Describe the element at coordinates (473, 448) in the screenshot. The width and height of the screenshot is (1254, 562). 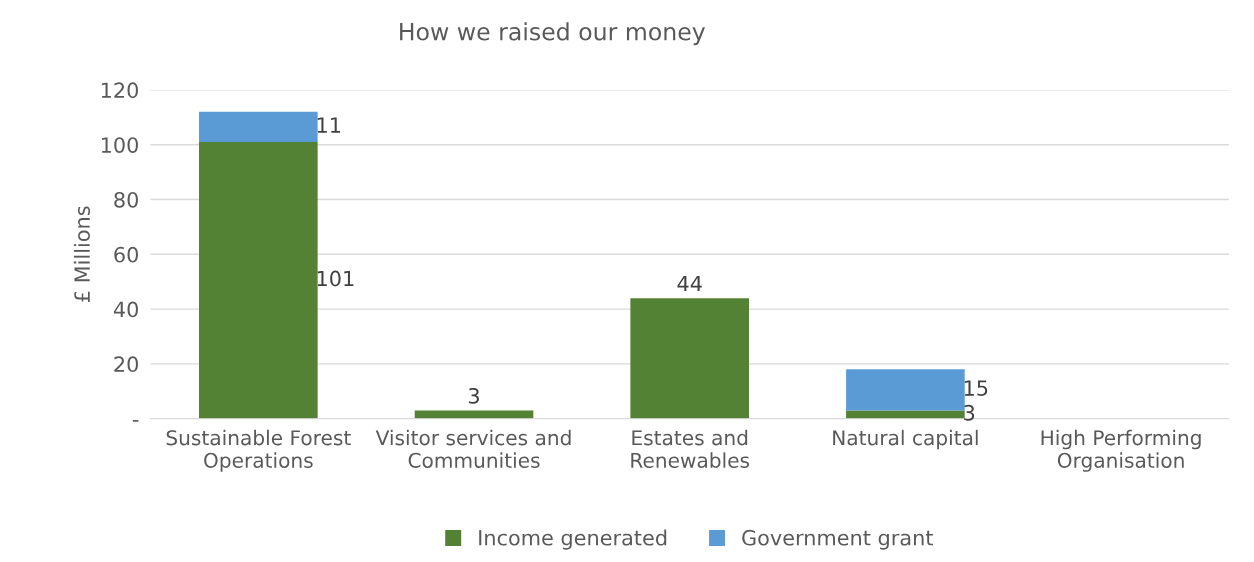
I see `x-tick-label: Visitor services and Communities` at that location.